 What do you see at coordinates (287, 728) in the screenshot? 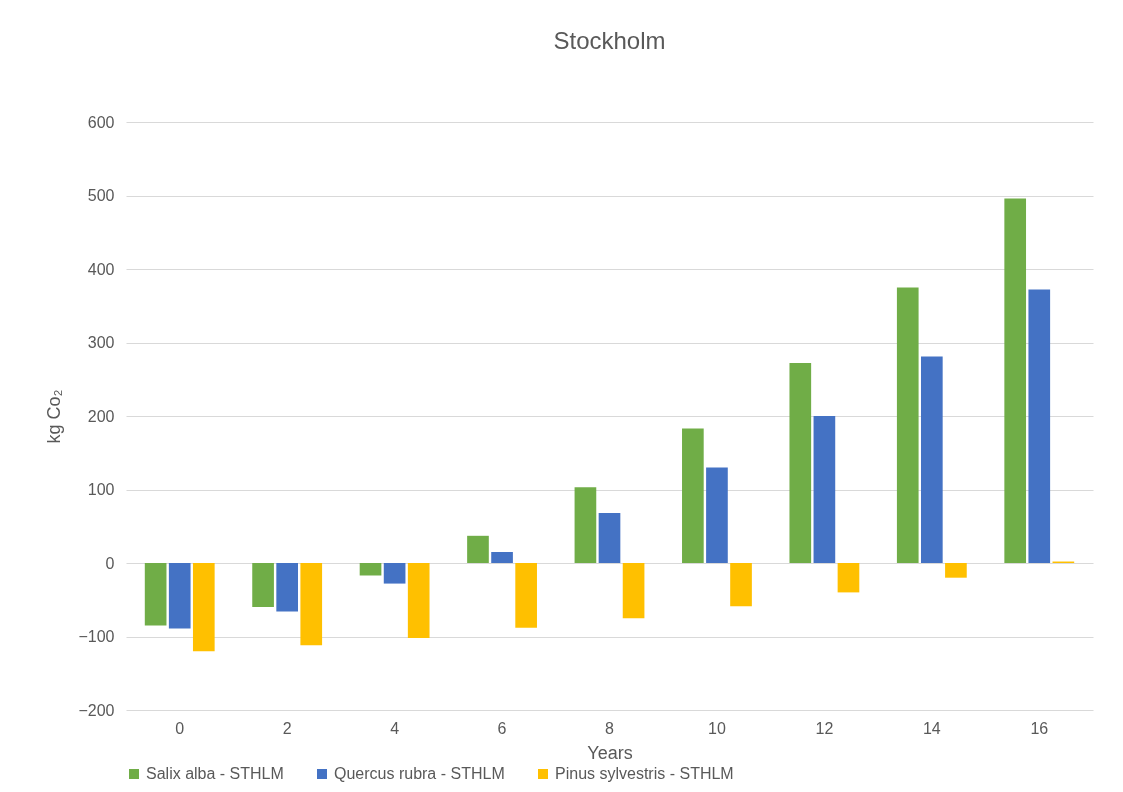
I see `x-tick-label: 2` at bounding box center [287, 728].